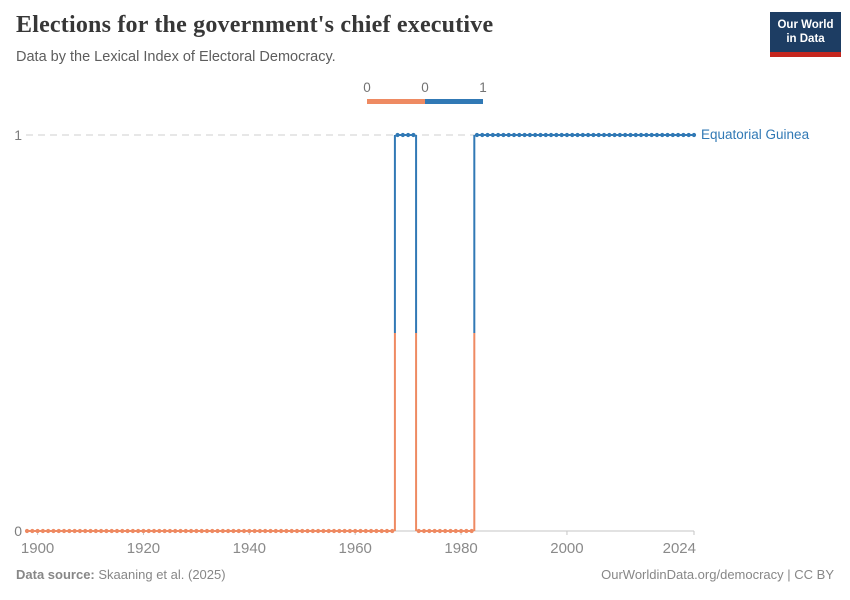 This screenshot has width=850, height=600. What do you see at coordinates (805, 34) in the screenshot?
I see `owid-logo: Our World in Data` at bounding box center [805, 34].